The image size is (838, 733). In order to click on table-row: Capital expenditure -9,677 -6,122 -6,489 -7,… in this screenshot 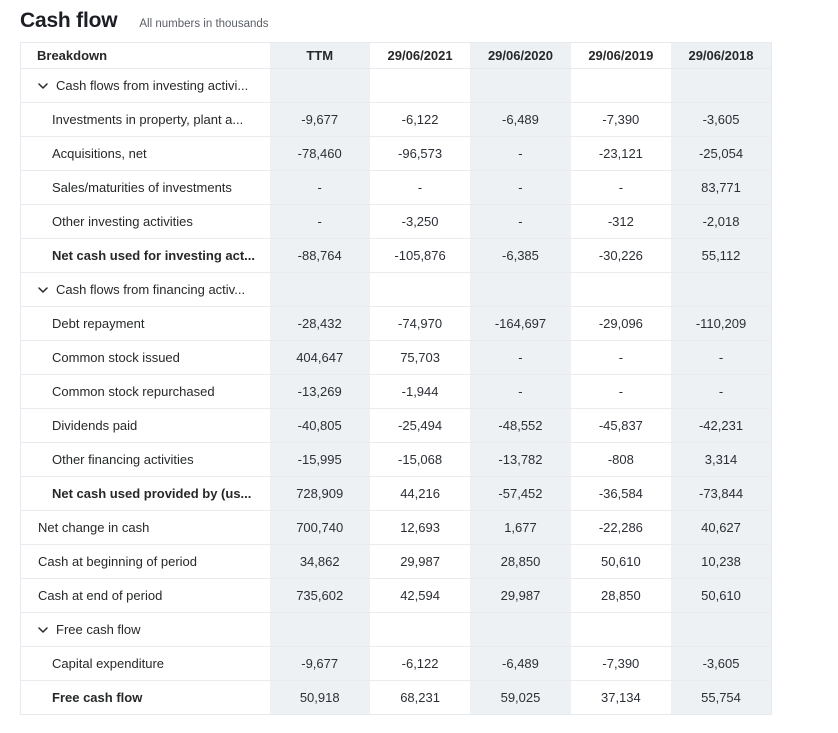, I will do `click(396, 663)`.